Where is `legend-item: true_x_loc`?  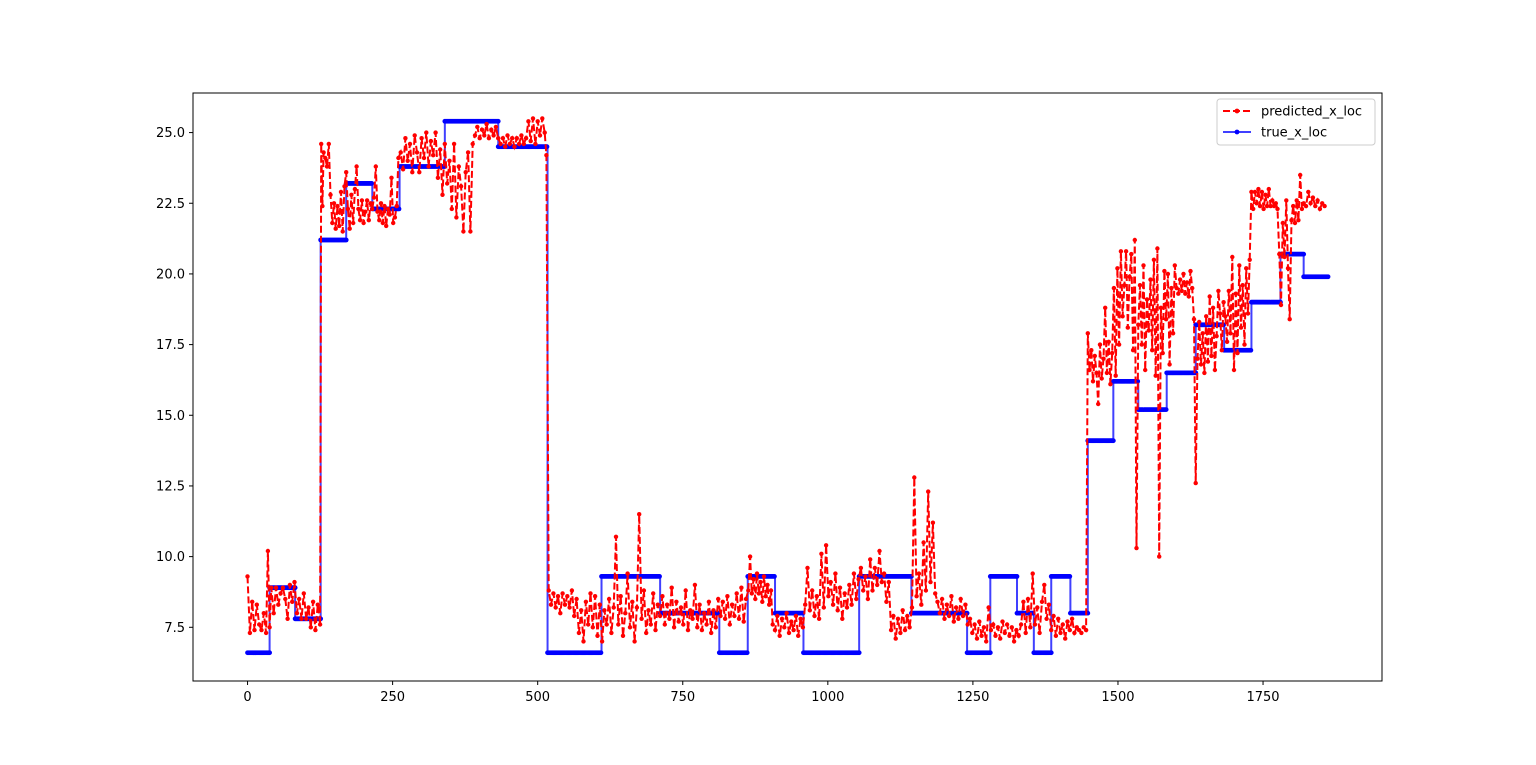 legend-item: true_x_loc is located at coordinates (1275, 133).